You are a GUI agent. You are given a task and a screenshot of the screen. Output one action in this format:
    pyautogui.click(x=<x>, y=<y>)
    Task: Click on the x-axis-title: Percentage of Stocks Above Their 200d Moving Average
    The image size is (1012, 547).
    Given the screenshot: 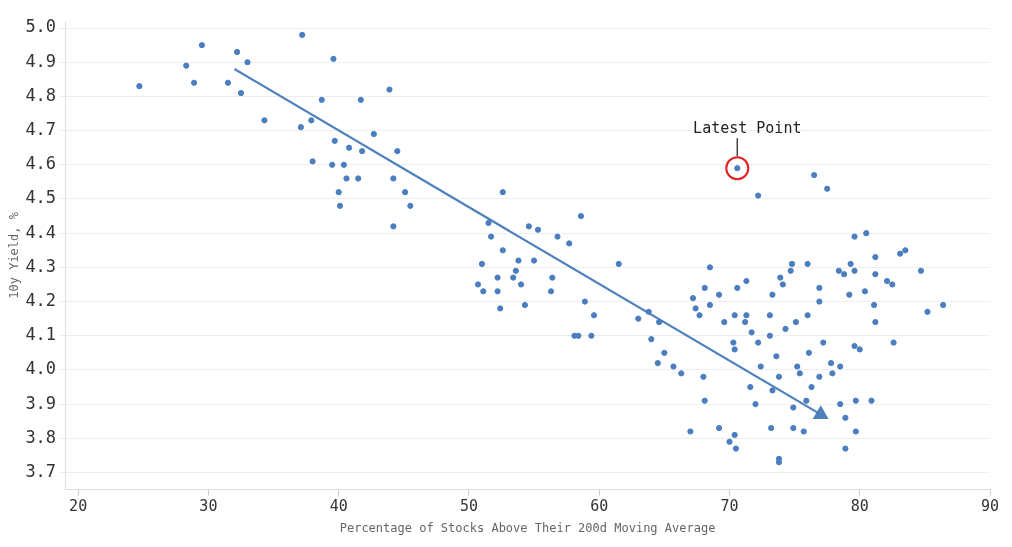 What is the action you would take?
    pyautogui.click(x=527, y=527)
    